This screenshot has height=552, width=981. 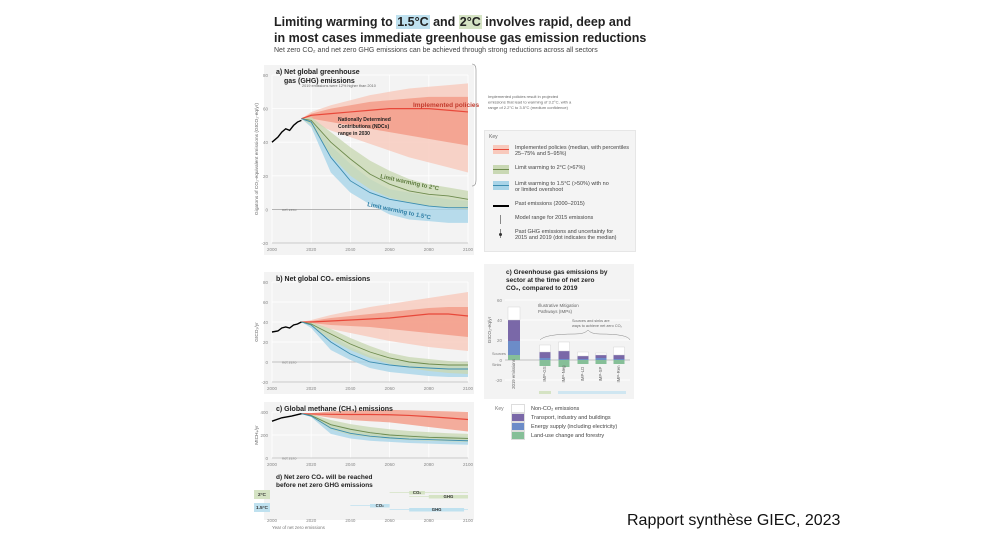 I want to click on category-label: IMP-Ren, so click(x=618, y=374).